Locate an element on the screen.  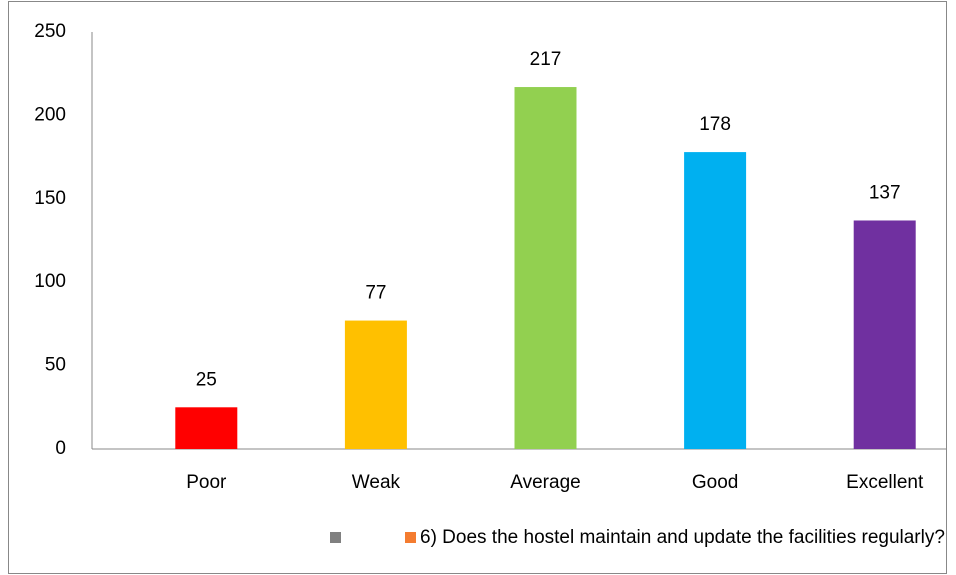
legend-marker-blank is located at coordinates (335, 537).